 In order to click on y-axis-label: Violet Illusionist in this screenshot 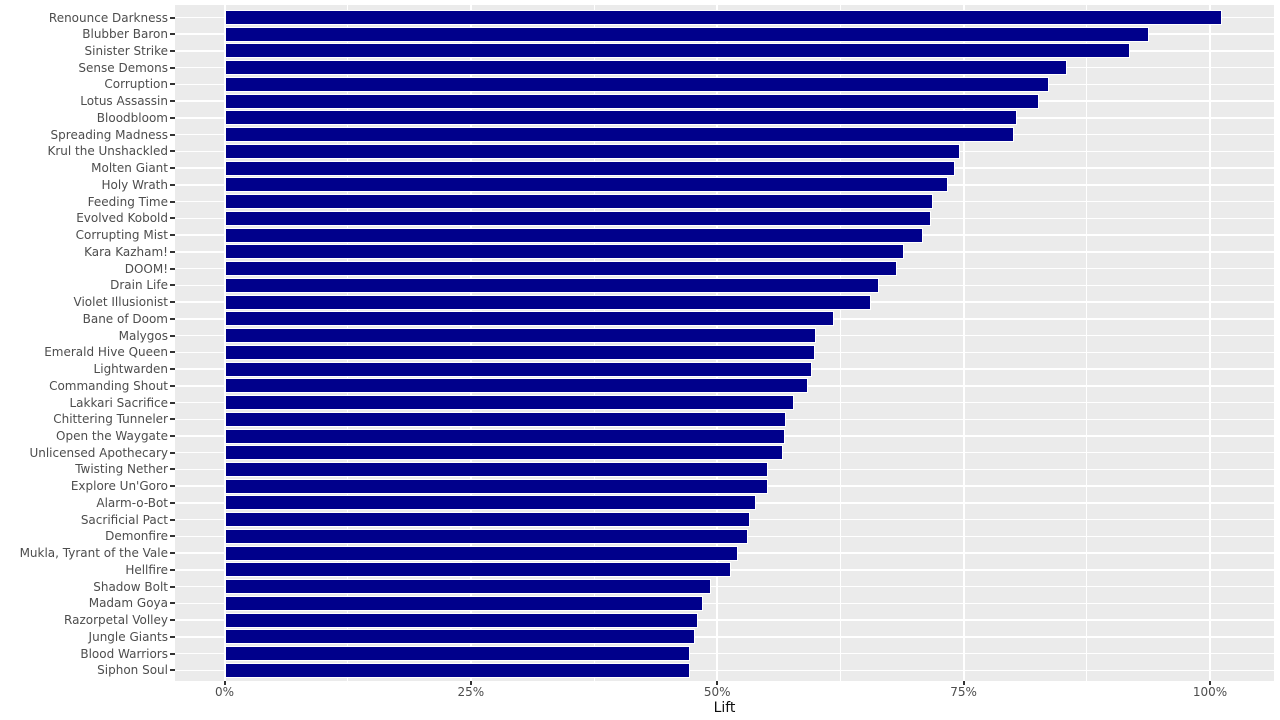, I will do `click(121, 302)`.